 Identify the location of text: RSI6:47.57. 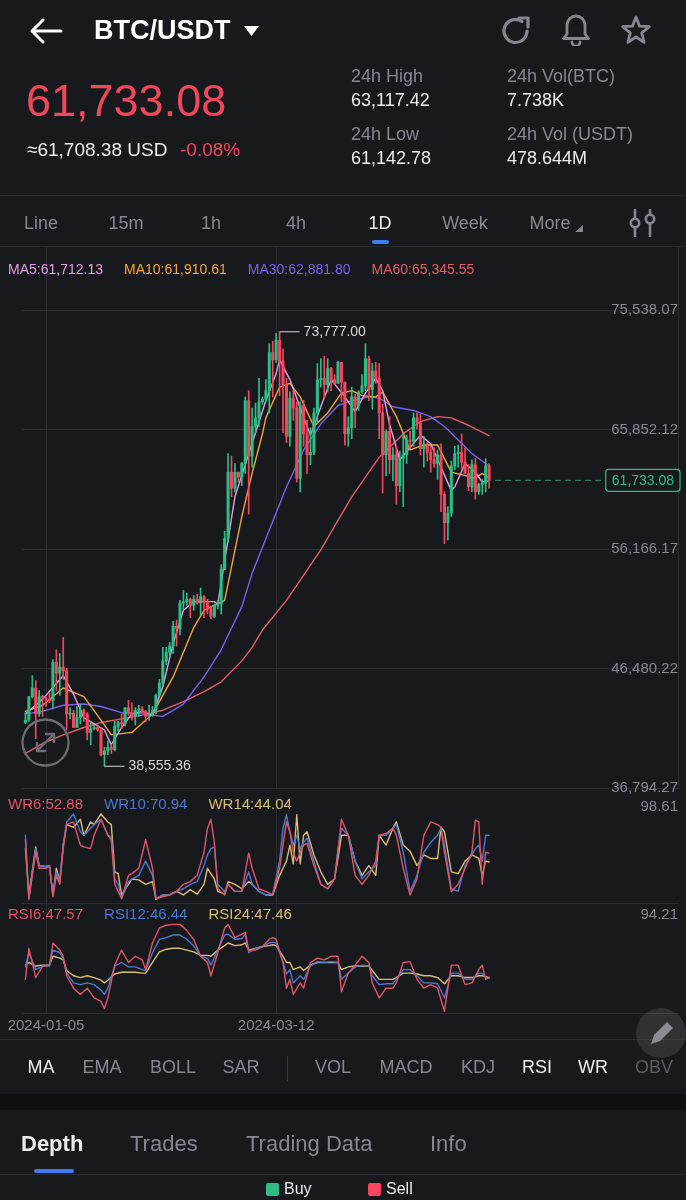
(46, 914).